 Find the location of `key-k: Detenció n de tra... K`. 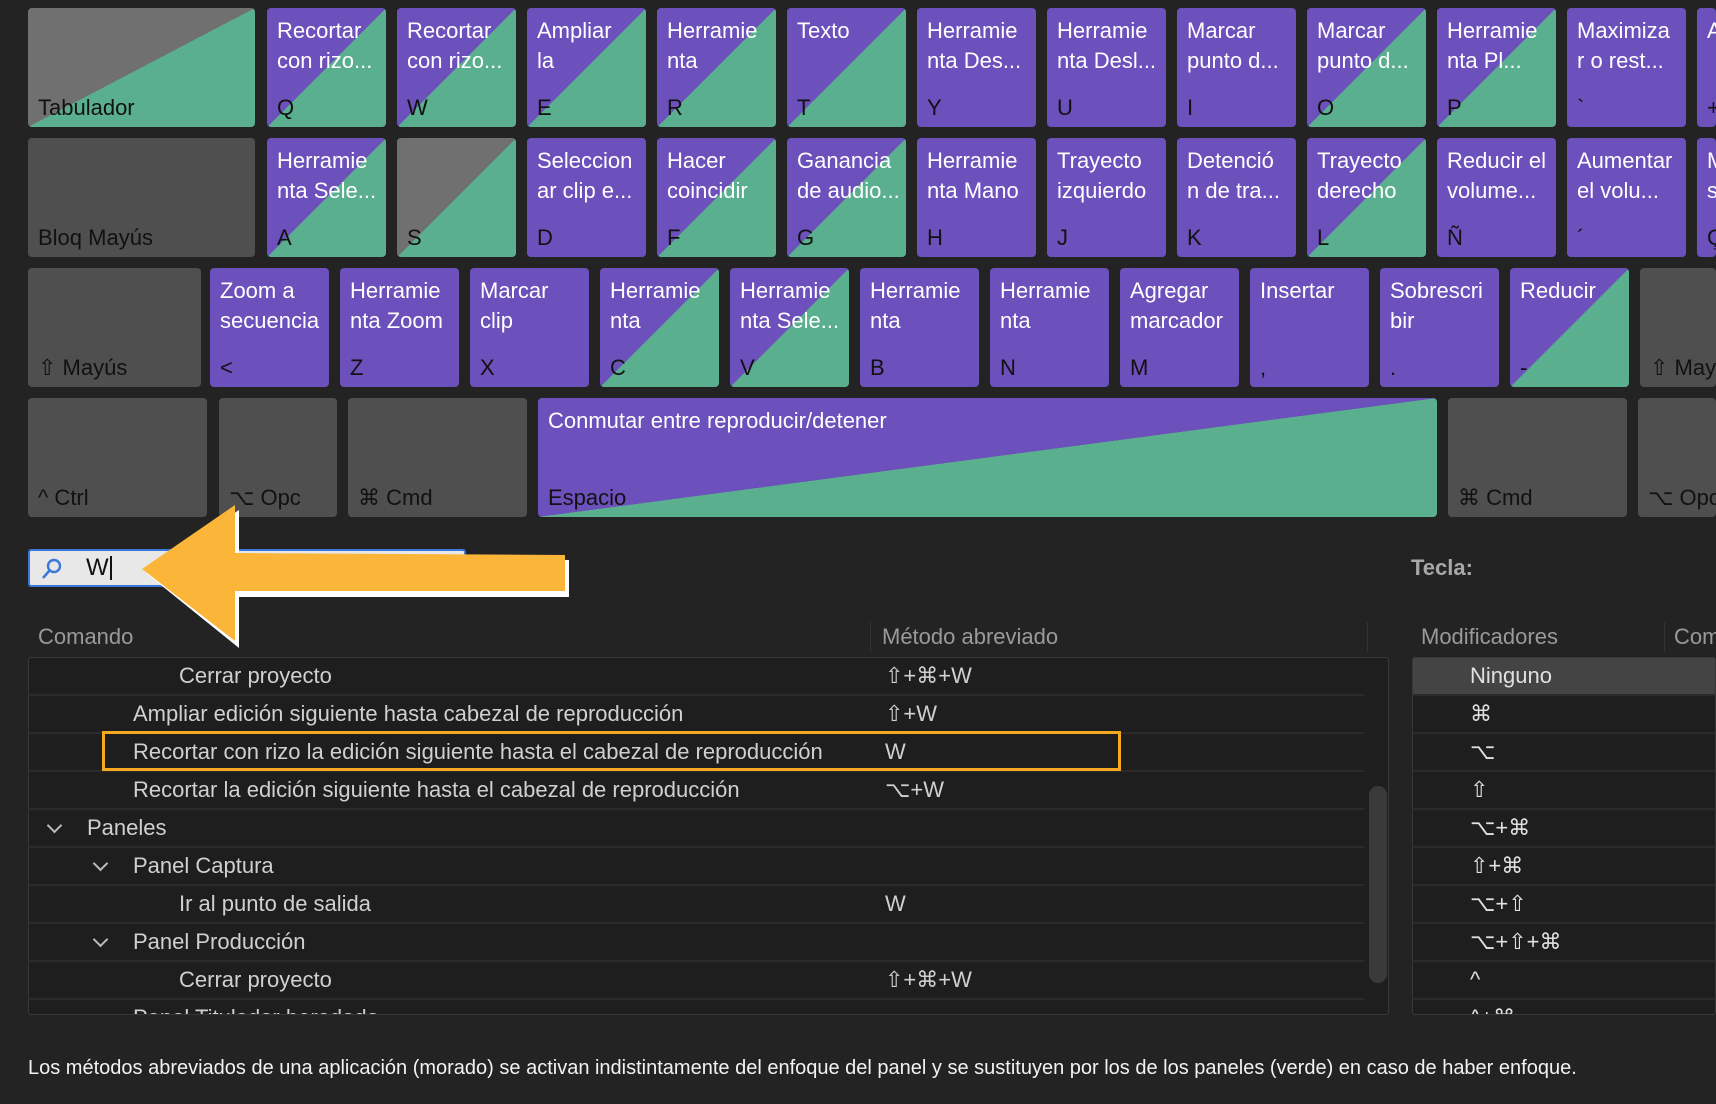

key-k: Detenció n de tra... K is located at coordinates (1236, 197).